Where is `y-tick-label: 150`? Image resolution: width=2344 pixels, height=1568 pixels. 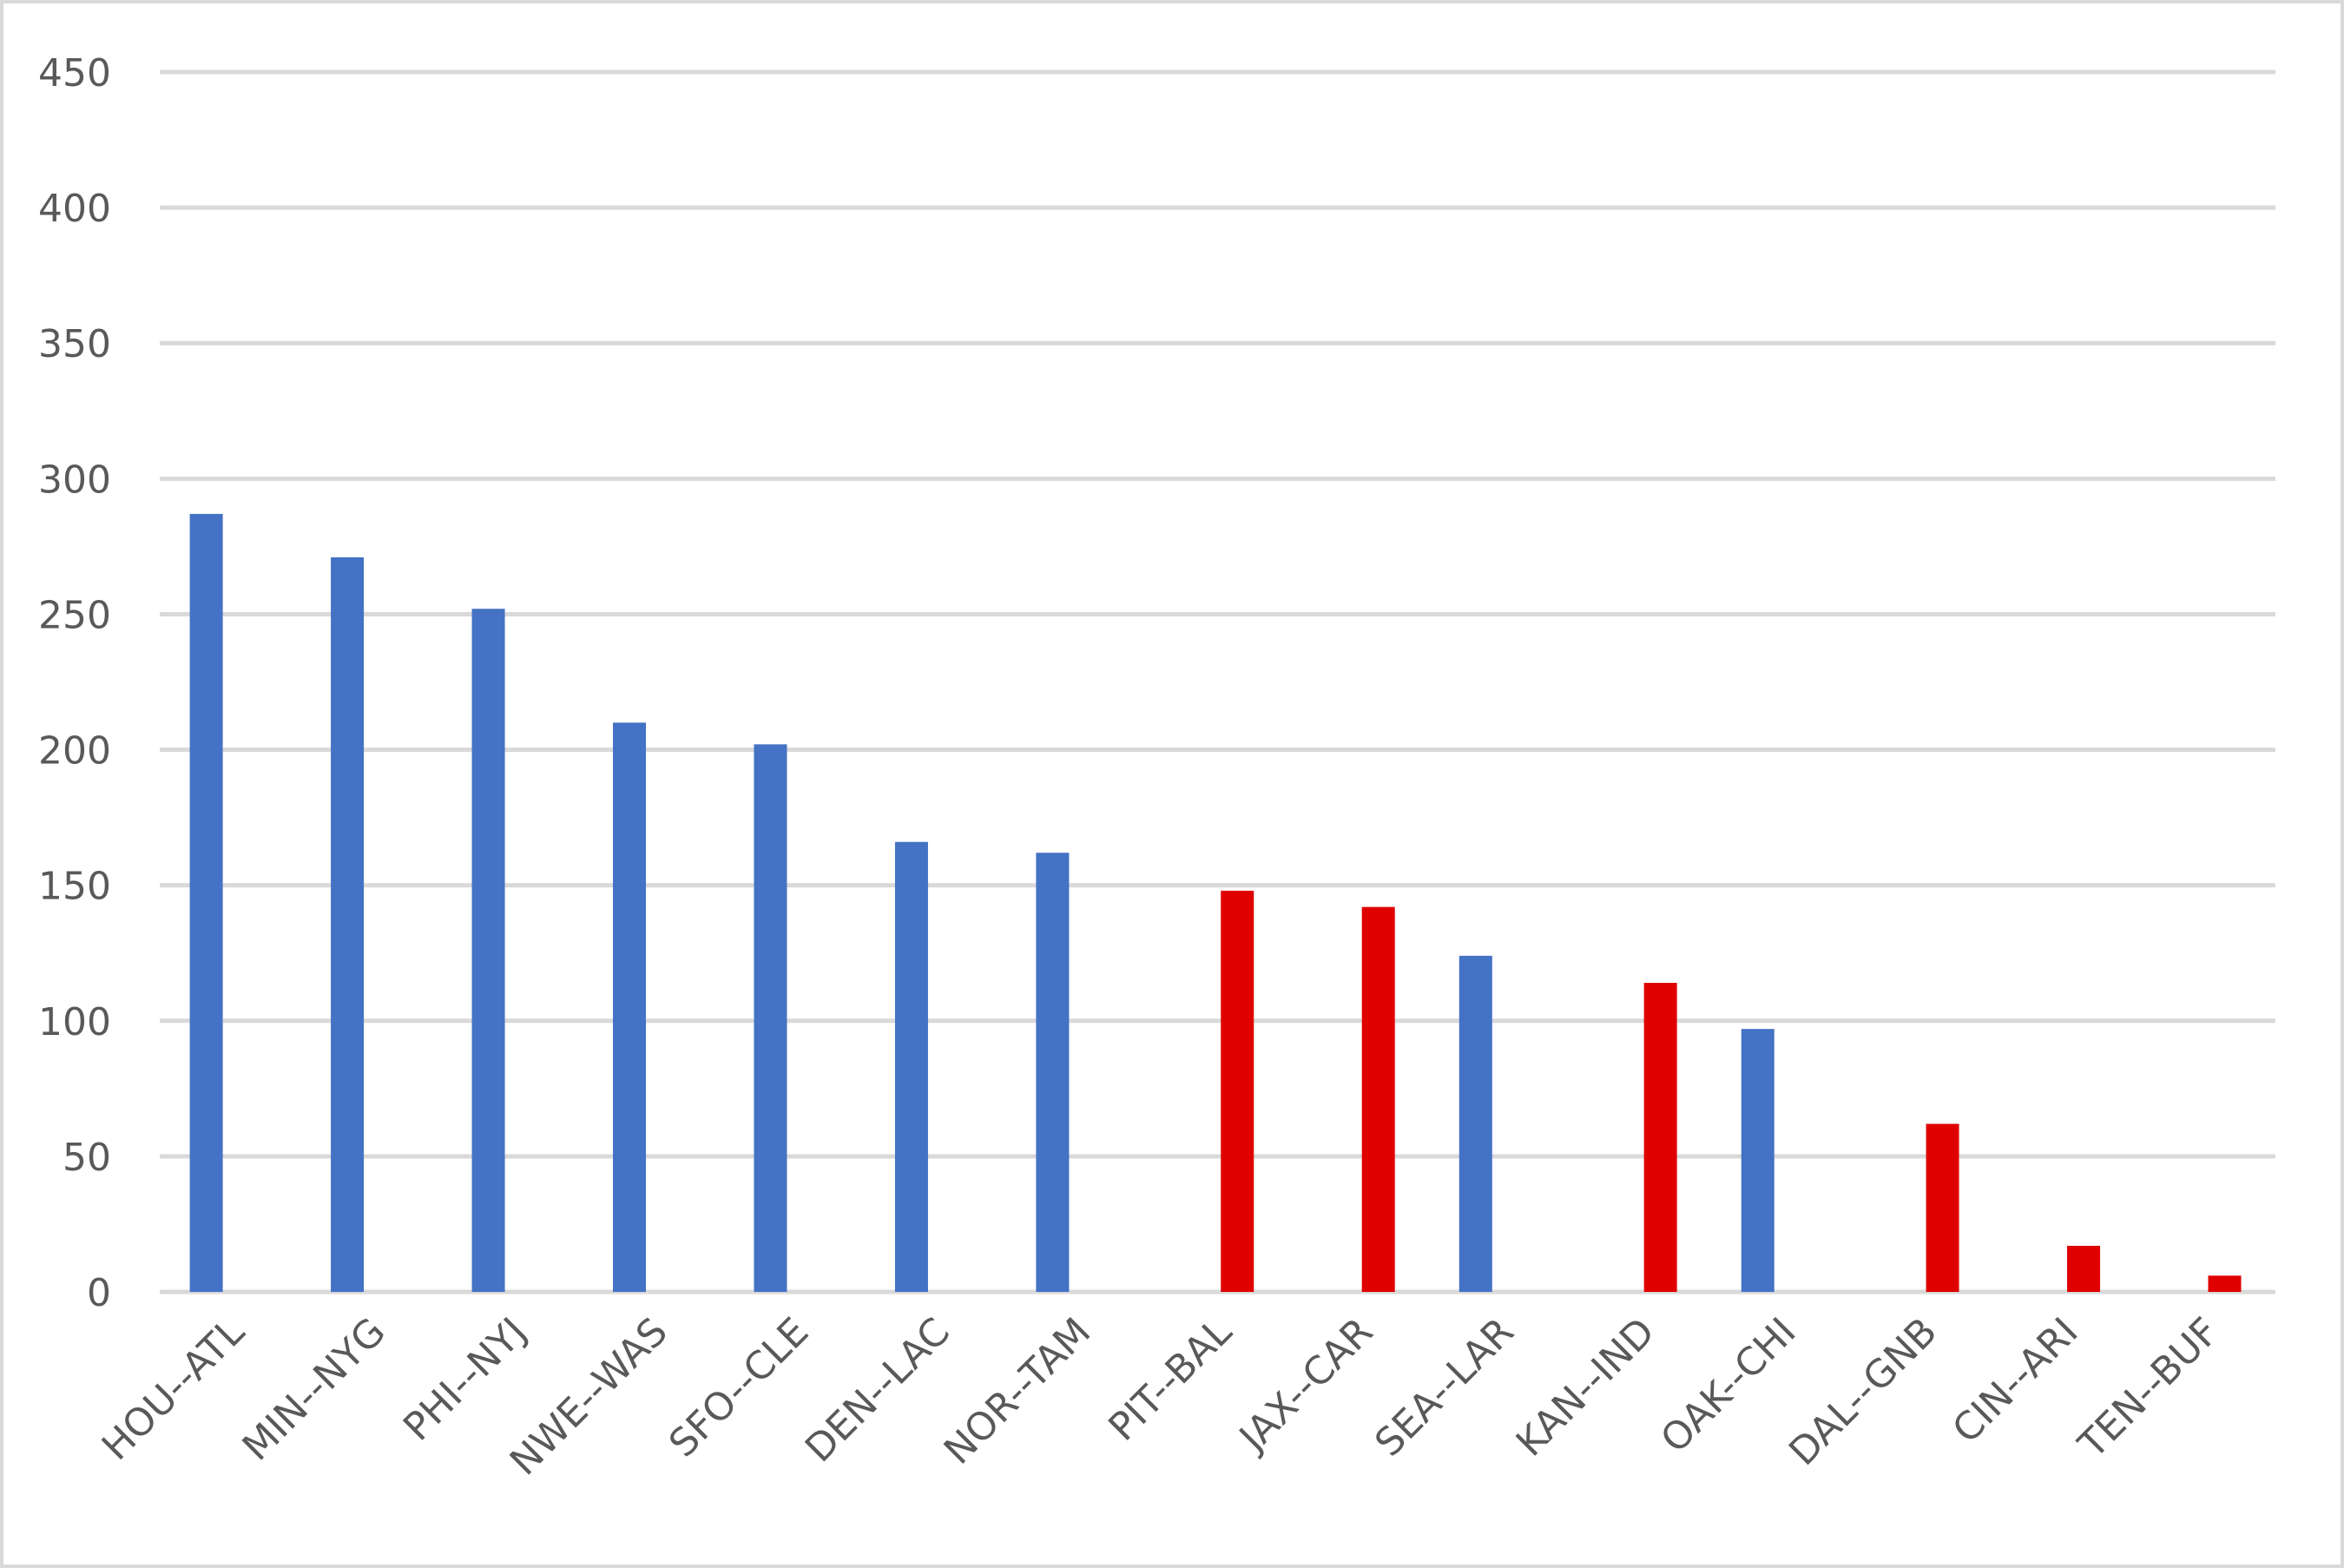 y-tick-label: 150 is located at coordinates (74, 887).